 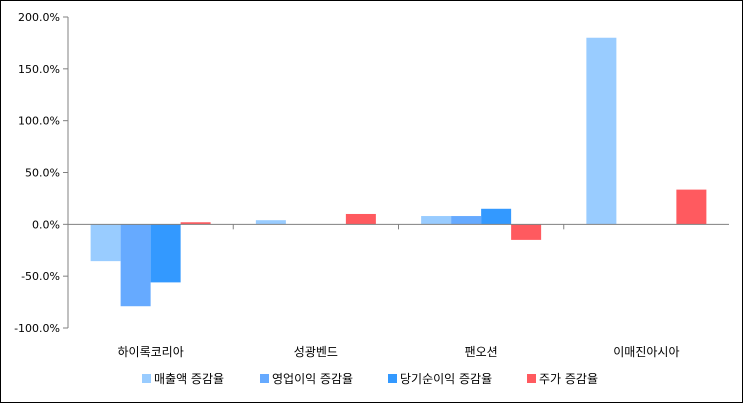 What do you see at coordinates (39, 69) in the screenshot?
I see `y-tick-label: 150.0%` at bounding box center [39, 69].